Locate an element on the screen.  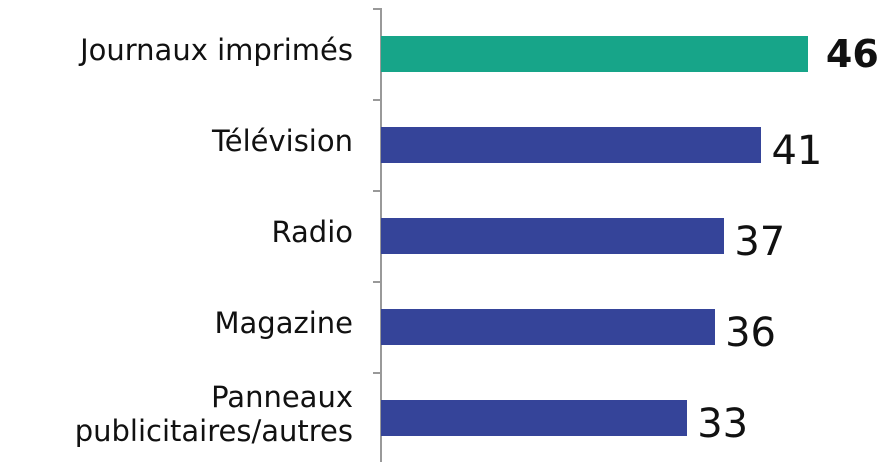
value-label: 33 is located at coordinates (723, 423).